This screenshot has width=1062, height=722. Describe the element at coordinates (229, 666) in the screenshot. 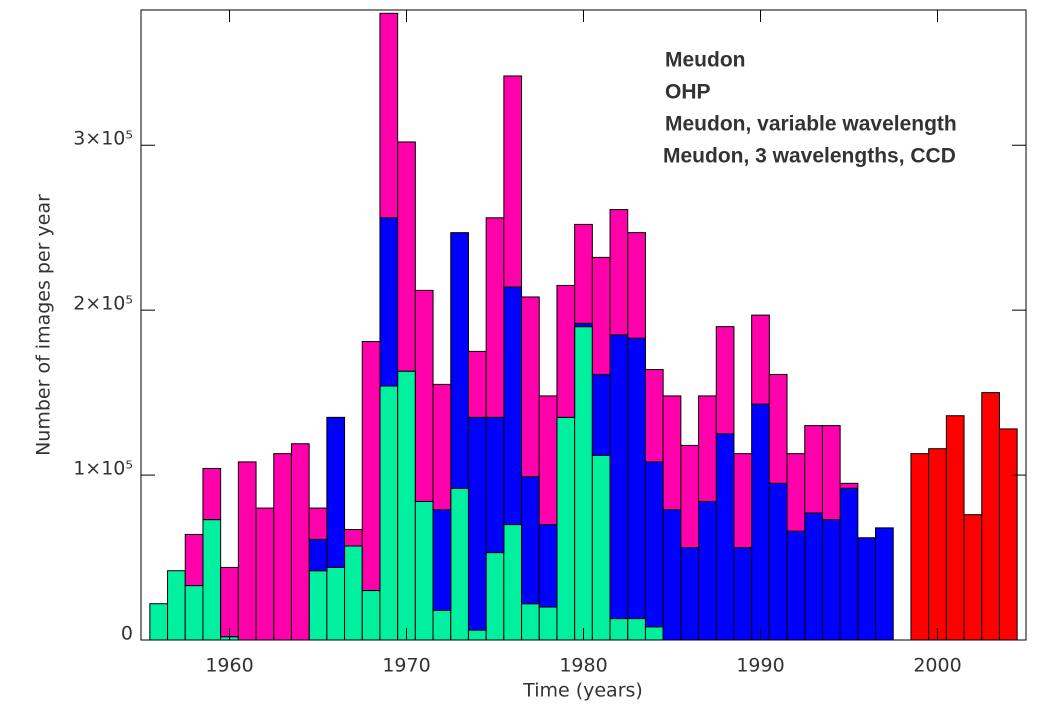

I see `x-tick-label: 1960` at that location.